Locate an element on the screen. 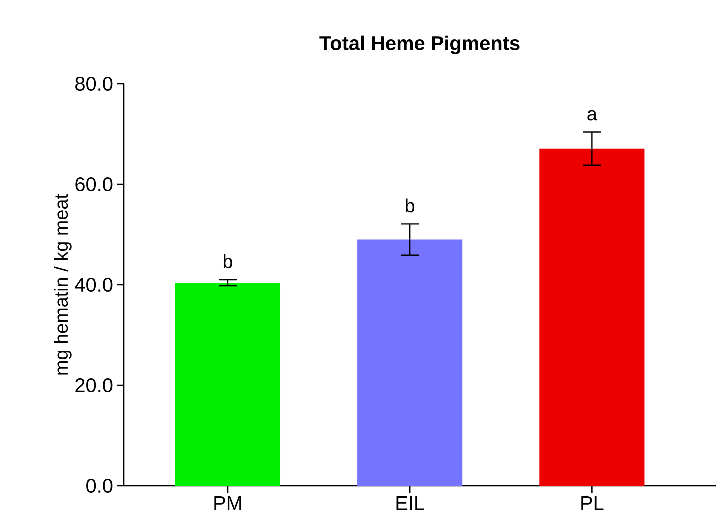  x-tick-label: PL is located at coordinates (593, 503).